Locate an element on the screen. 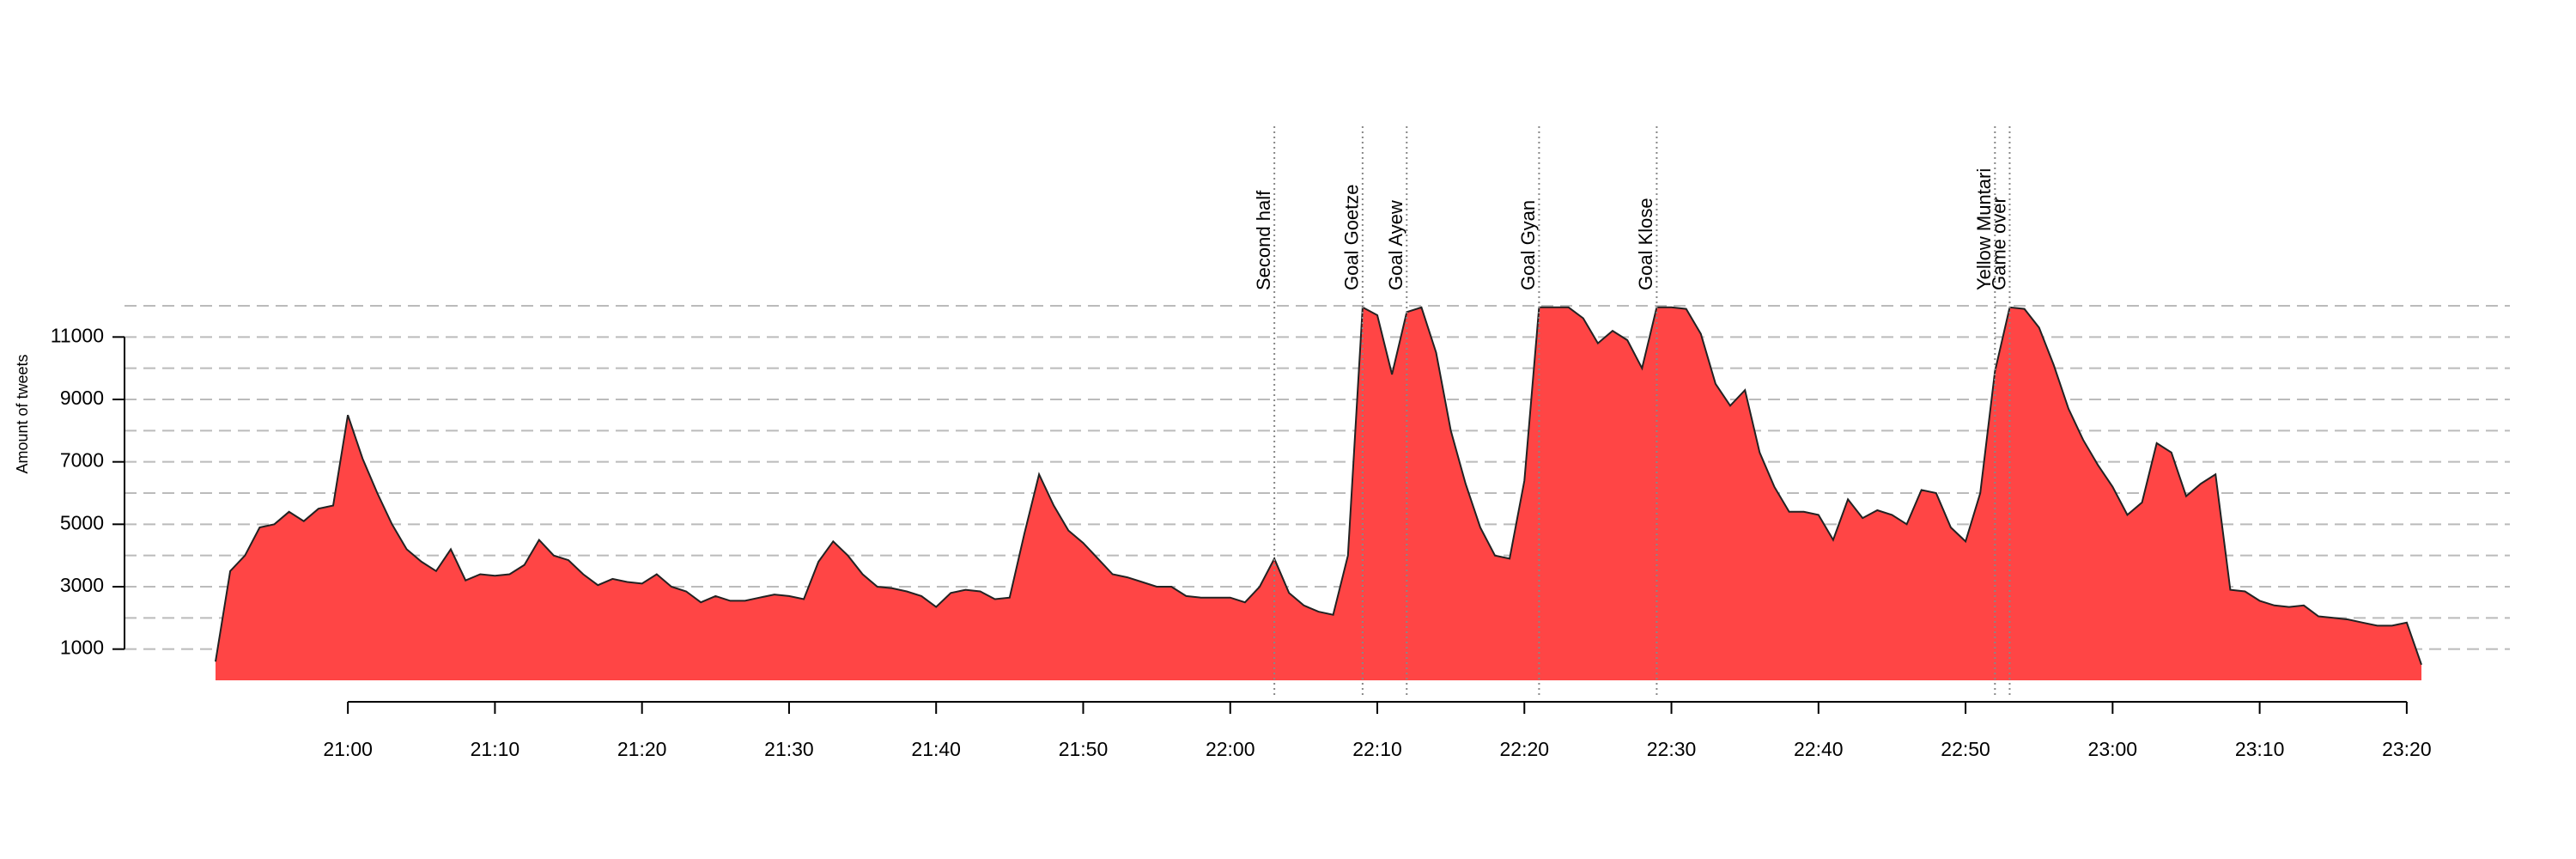 The image size is (2576, 859). annotation-label: Goal Klose is located at coordinates (1645, 244).